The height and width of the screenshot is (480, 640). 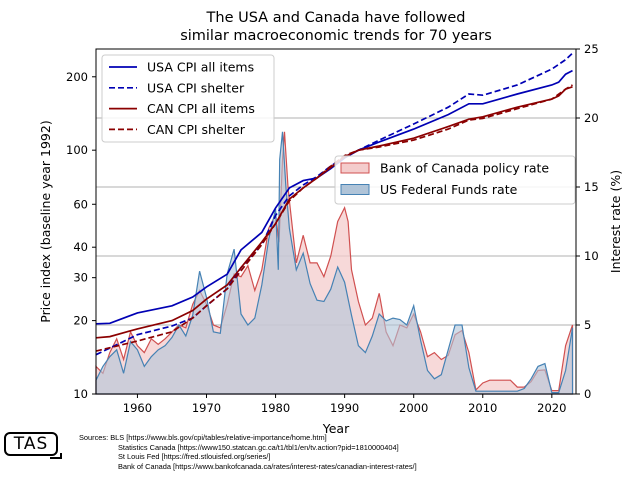 What do you see at coordinates (137, 408) in the screenshot?
I see `x-tick-label: 1960` at bounding box center [137, 408].